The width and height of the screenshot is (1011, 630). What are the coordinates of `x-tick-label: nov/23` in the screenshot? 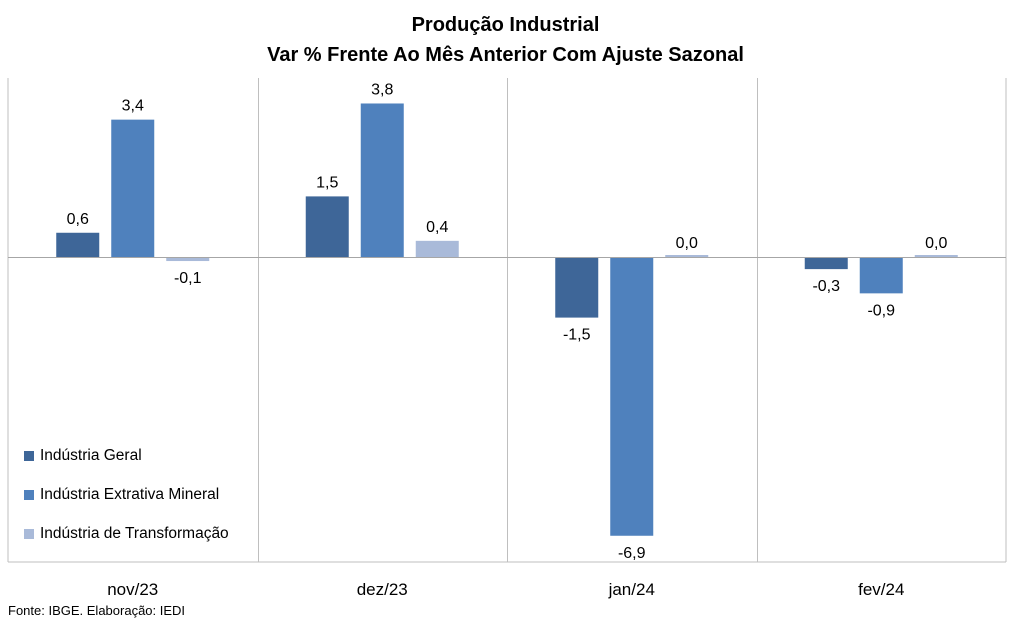 It's located at (132, 589).